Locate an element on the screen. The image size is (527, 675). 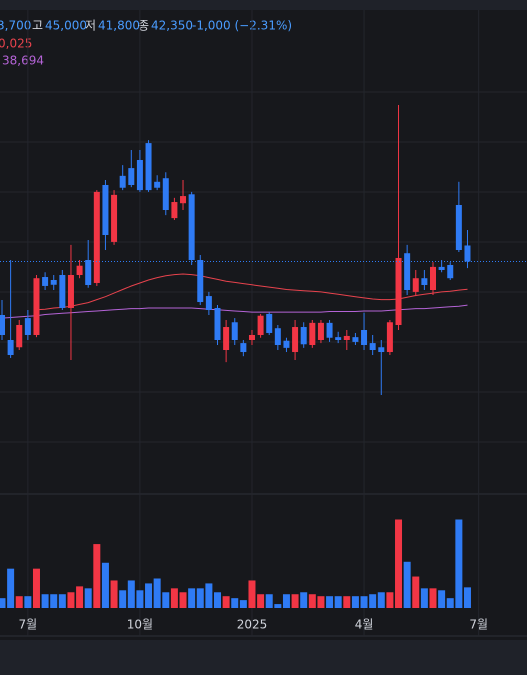
x-tick-label: 4월 is located at coordinates (364, 625).